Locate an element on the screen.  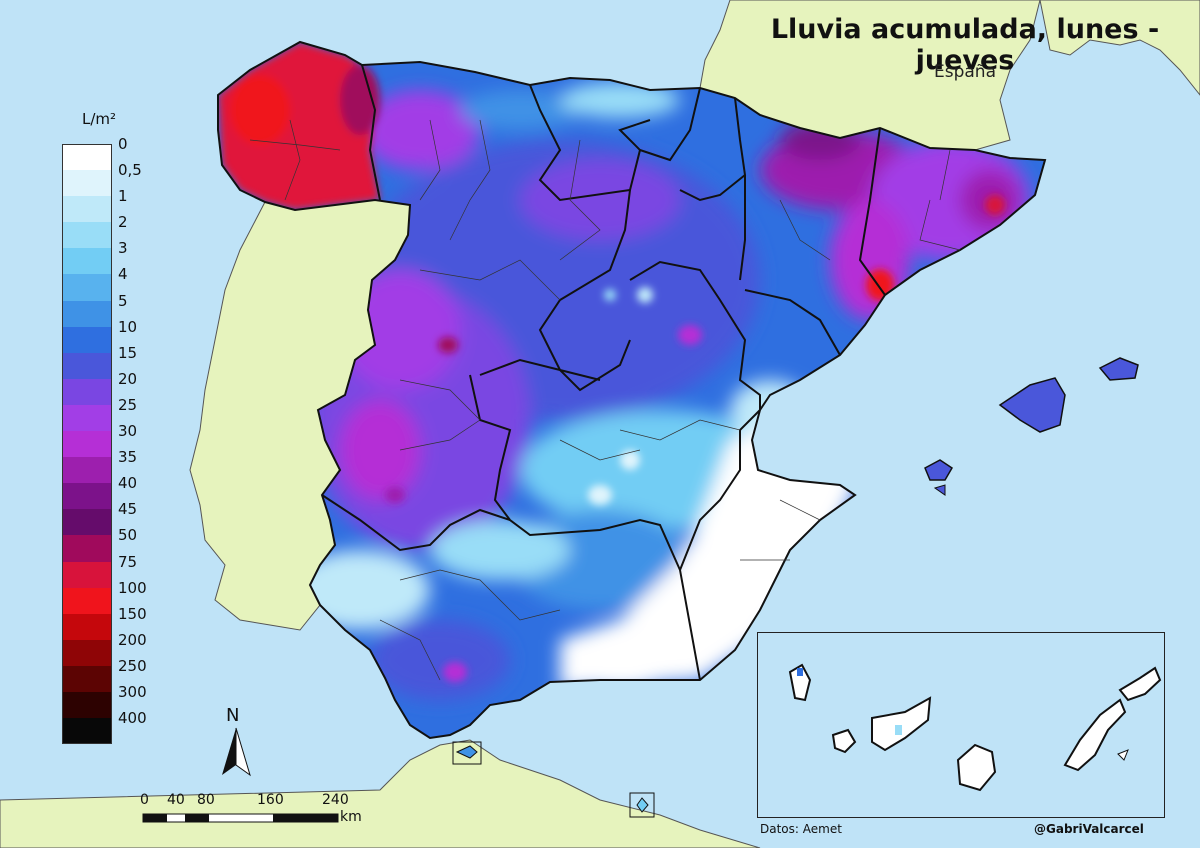
legend-item: 300 is located at coordinates (132, 701).